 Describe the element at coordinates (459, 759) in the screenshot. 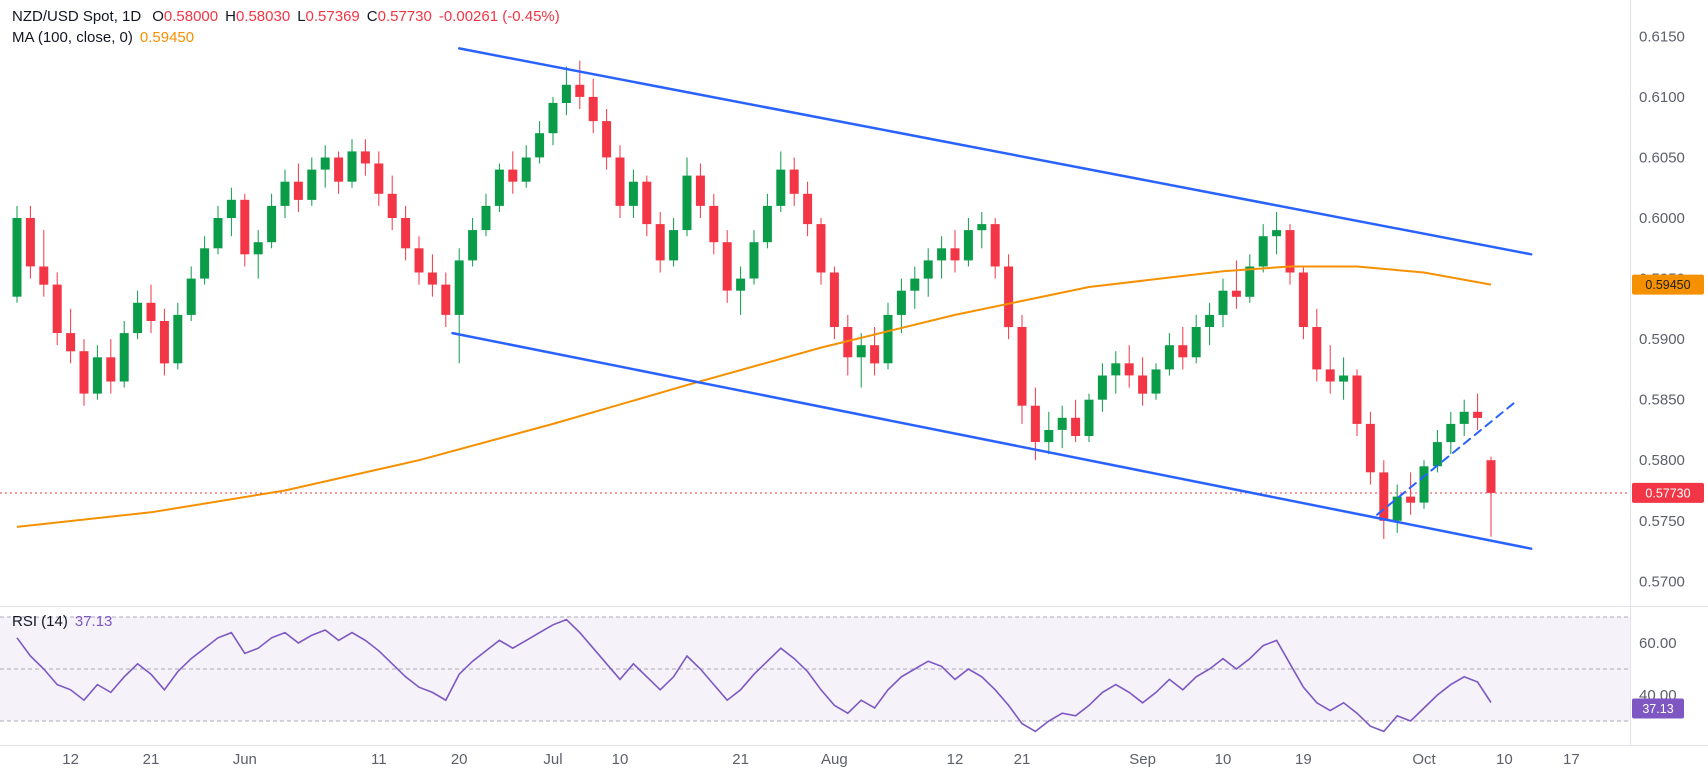

I see `svg-text: 20` at that location.